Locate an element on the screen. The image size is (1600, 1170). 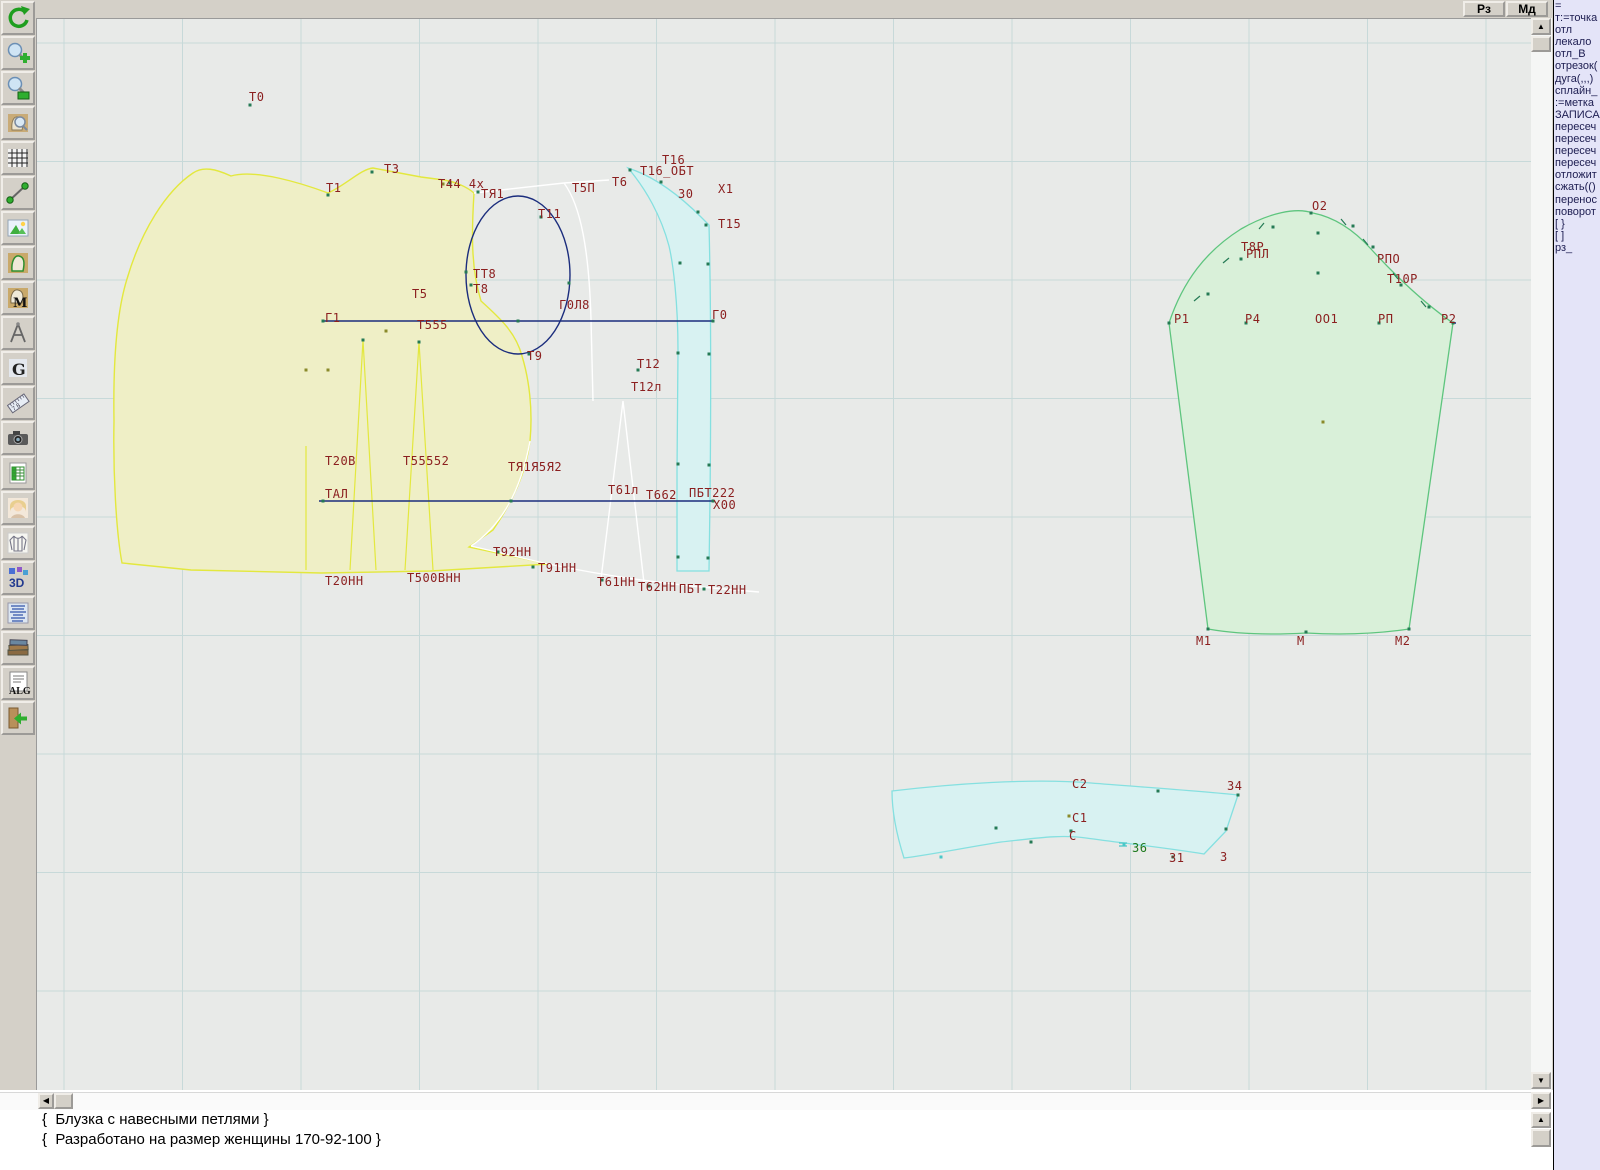
command-item-1: т:=точка is located at coordinates (1576, 18).